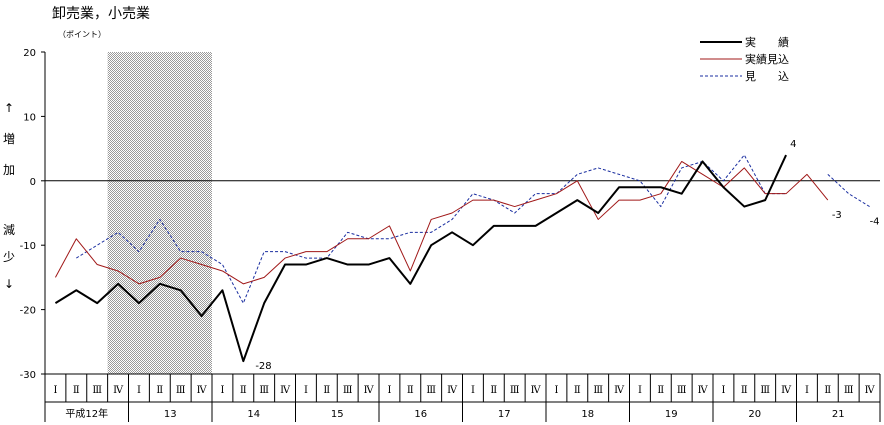 The image size is (884, 425). I want to click on chart-subtitle: （ポイント）, so click(82, 34).